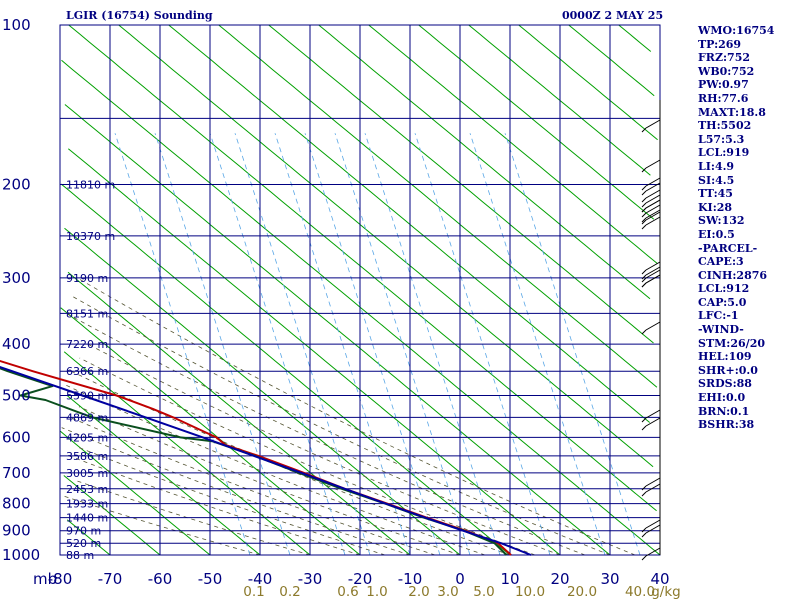 The image size is (800, 600). I want to click on index-line: LFC:-1, so click(718, 316).